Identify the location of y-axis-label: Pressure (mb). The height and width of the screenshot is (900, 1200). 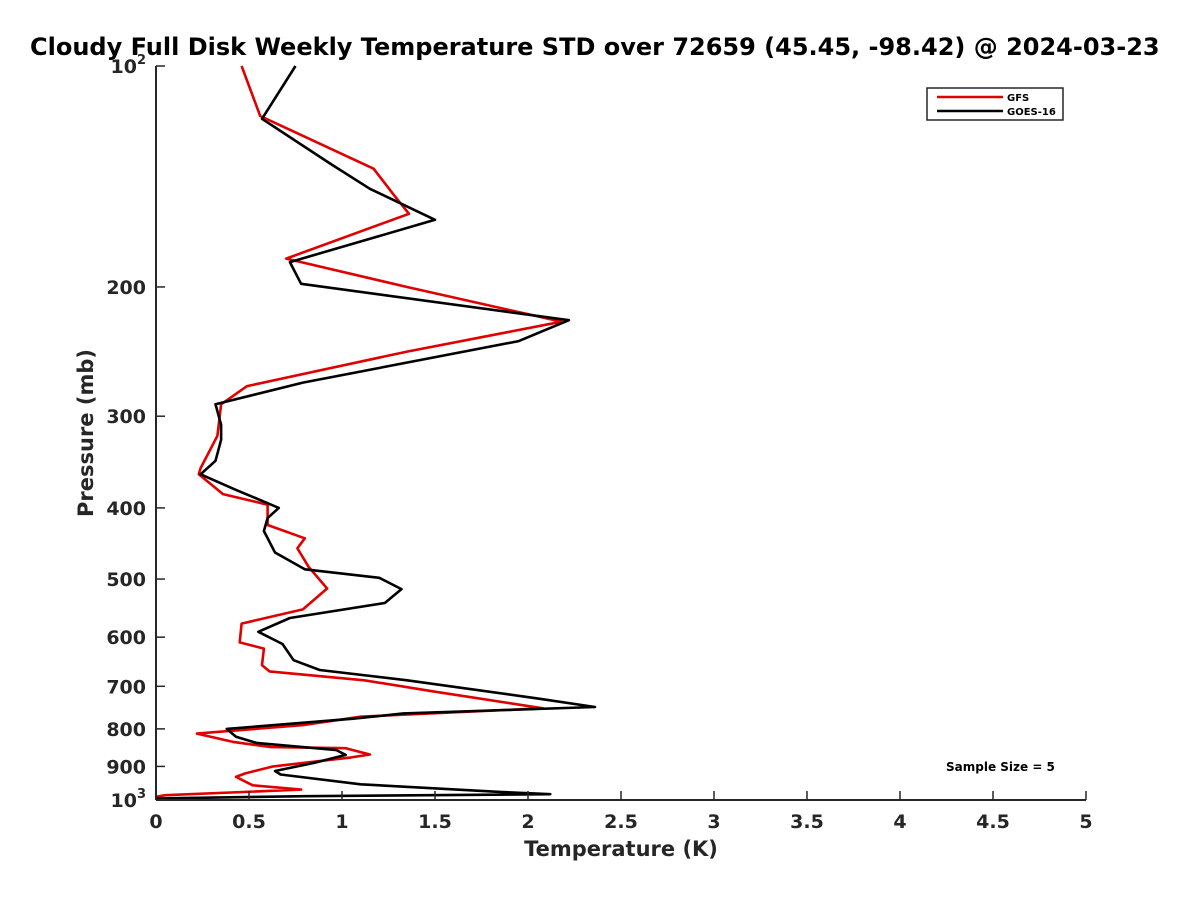
(86, 433).